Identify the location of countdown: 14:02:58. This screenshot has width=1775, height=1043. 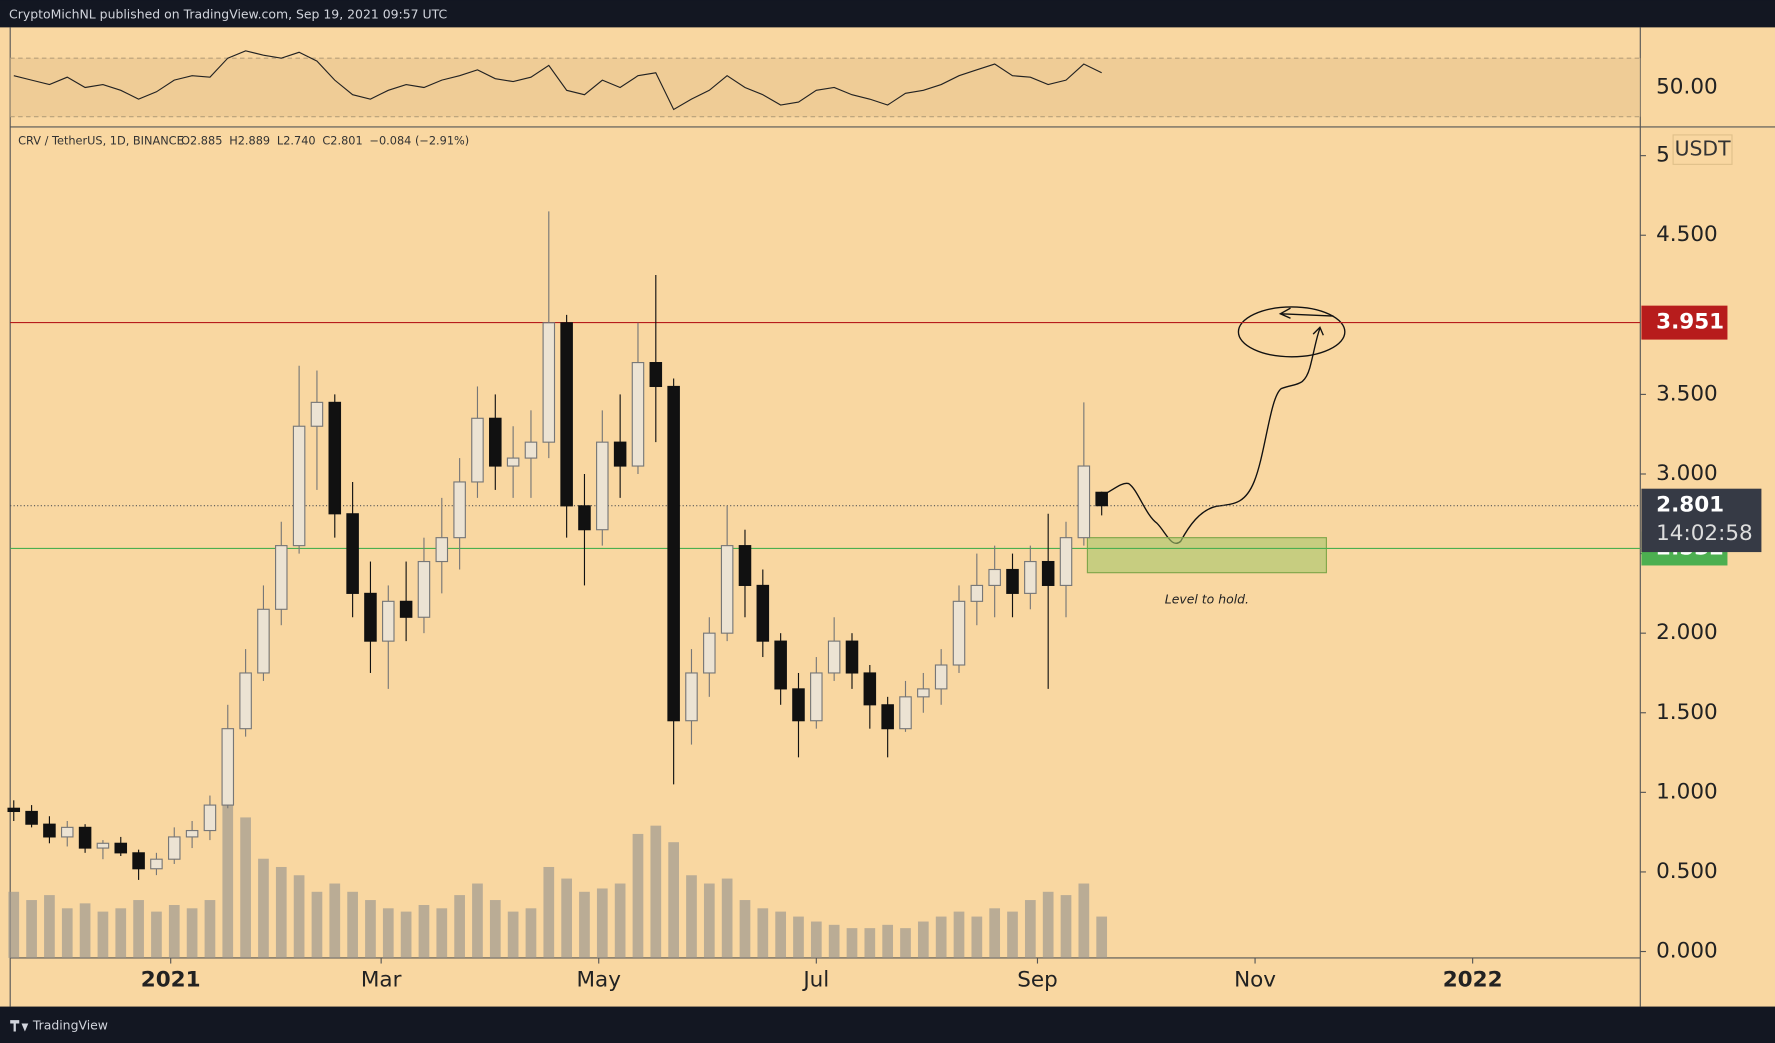
(1704, 533).